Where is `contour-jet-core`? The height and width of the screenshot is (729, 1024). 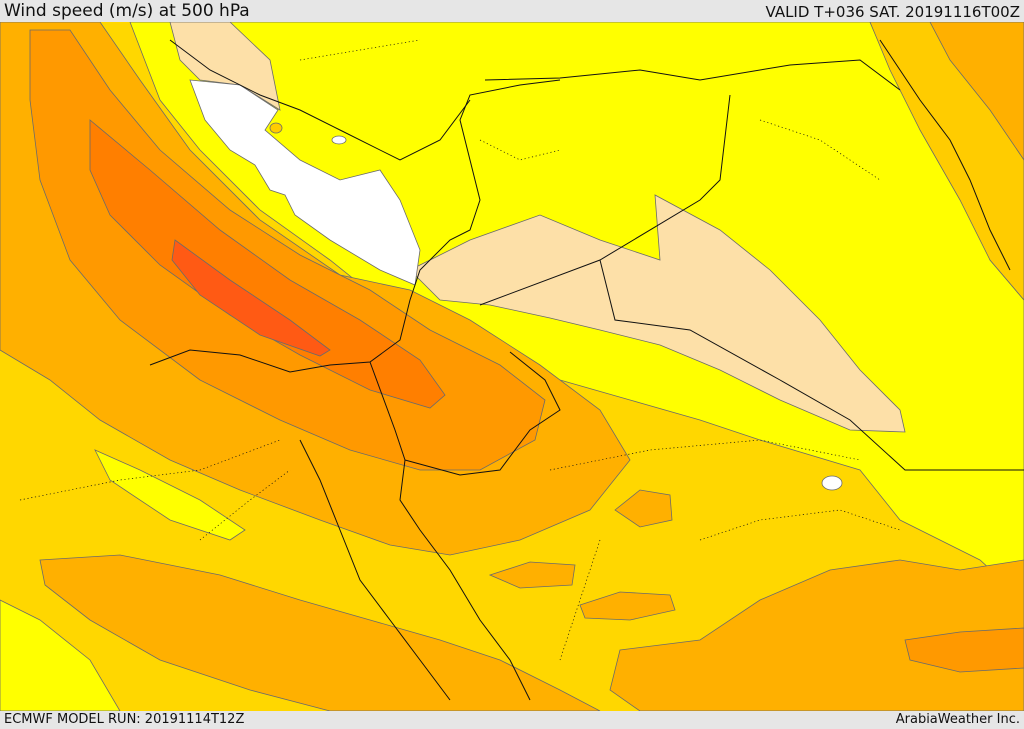 contour-jet-core is located at coordinates (251, 298).